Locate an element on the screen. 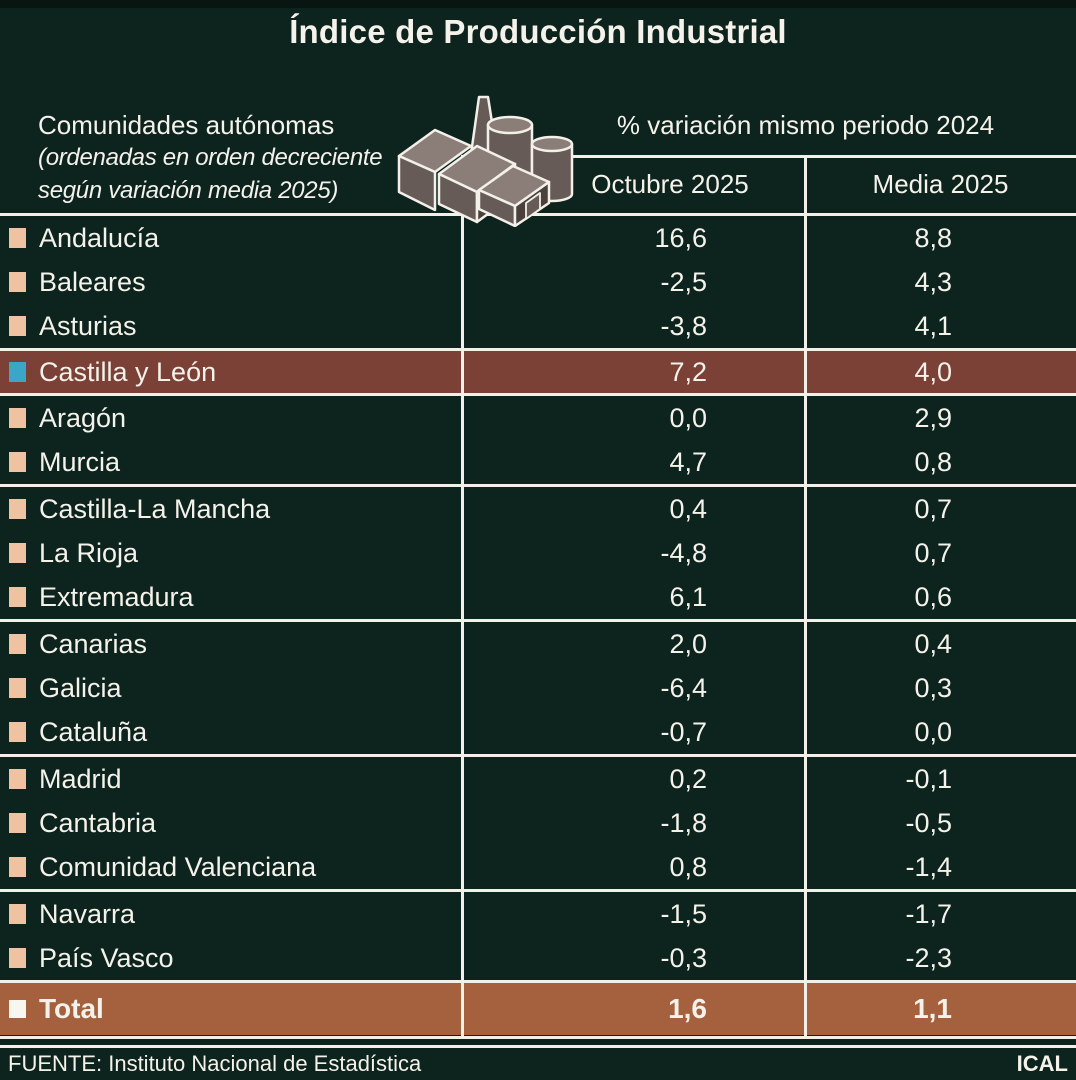 The image size is (1076, 1080). octubre-value: 0,0 is located at coordinates (688, 417).